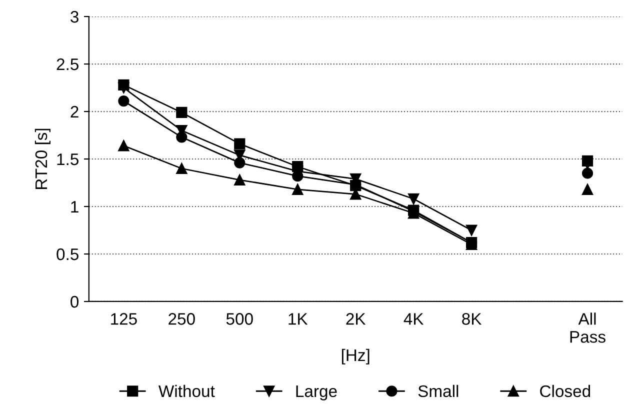 Image resolution: width=635 pixels, height=413 pixels. Describe the element at coordinates (316, 392) in the screenshot. I see `legend-label: Large` at that location.